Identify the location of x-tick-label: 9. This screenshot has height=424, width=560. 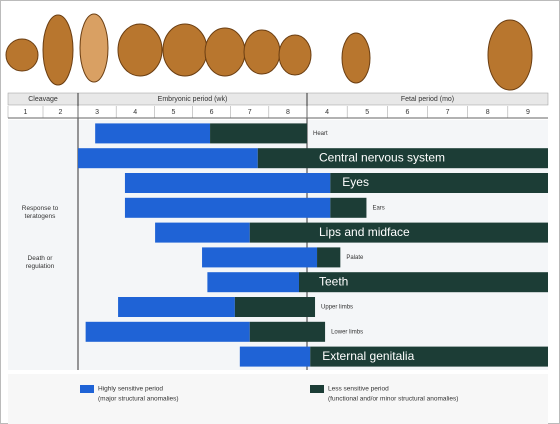
(528, 112).